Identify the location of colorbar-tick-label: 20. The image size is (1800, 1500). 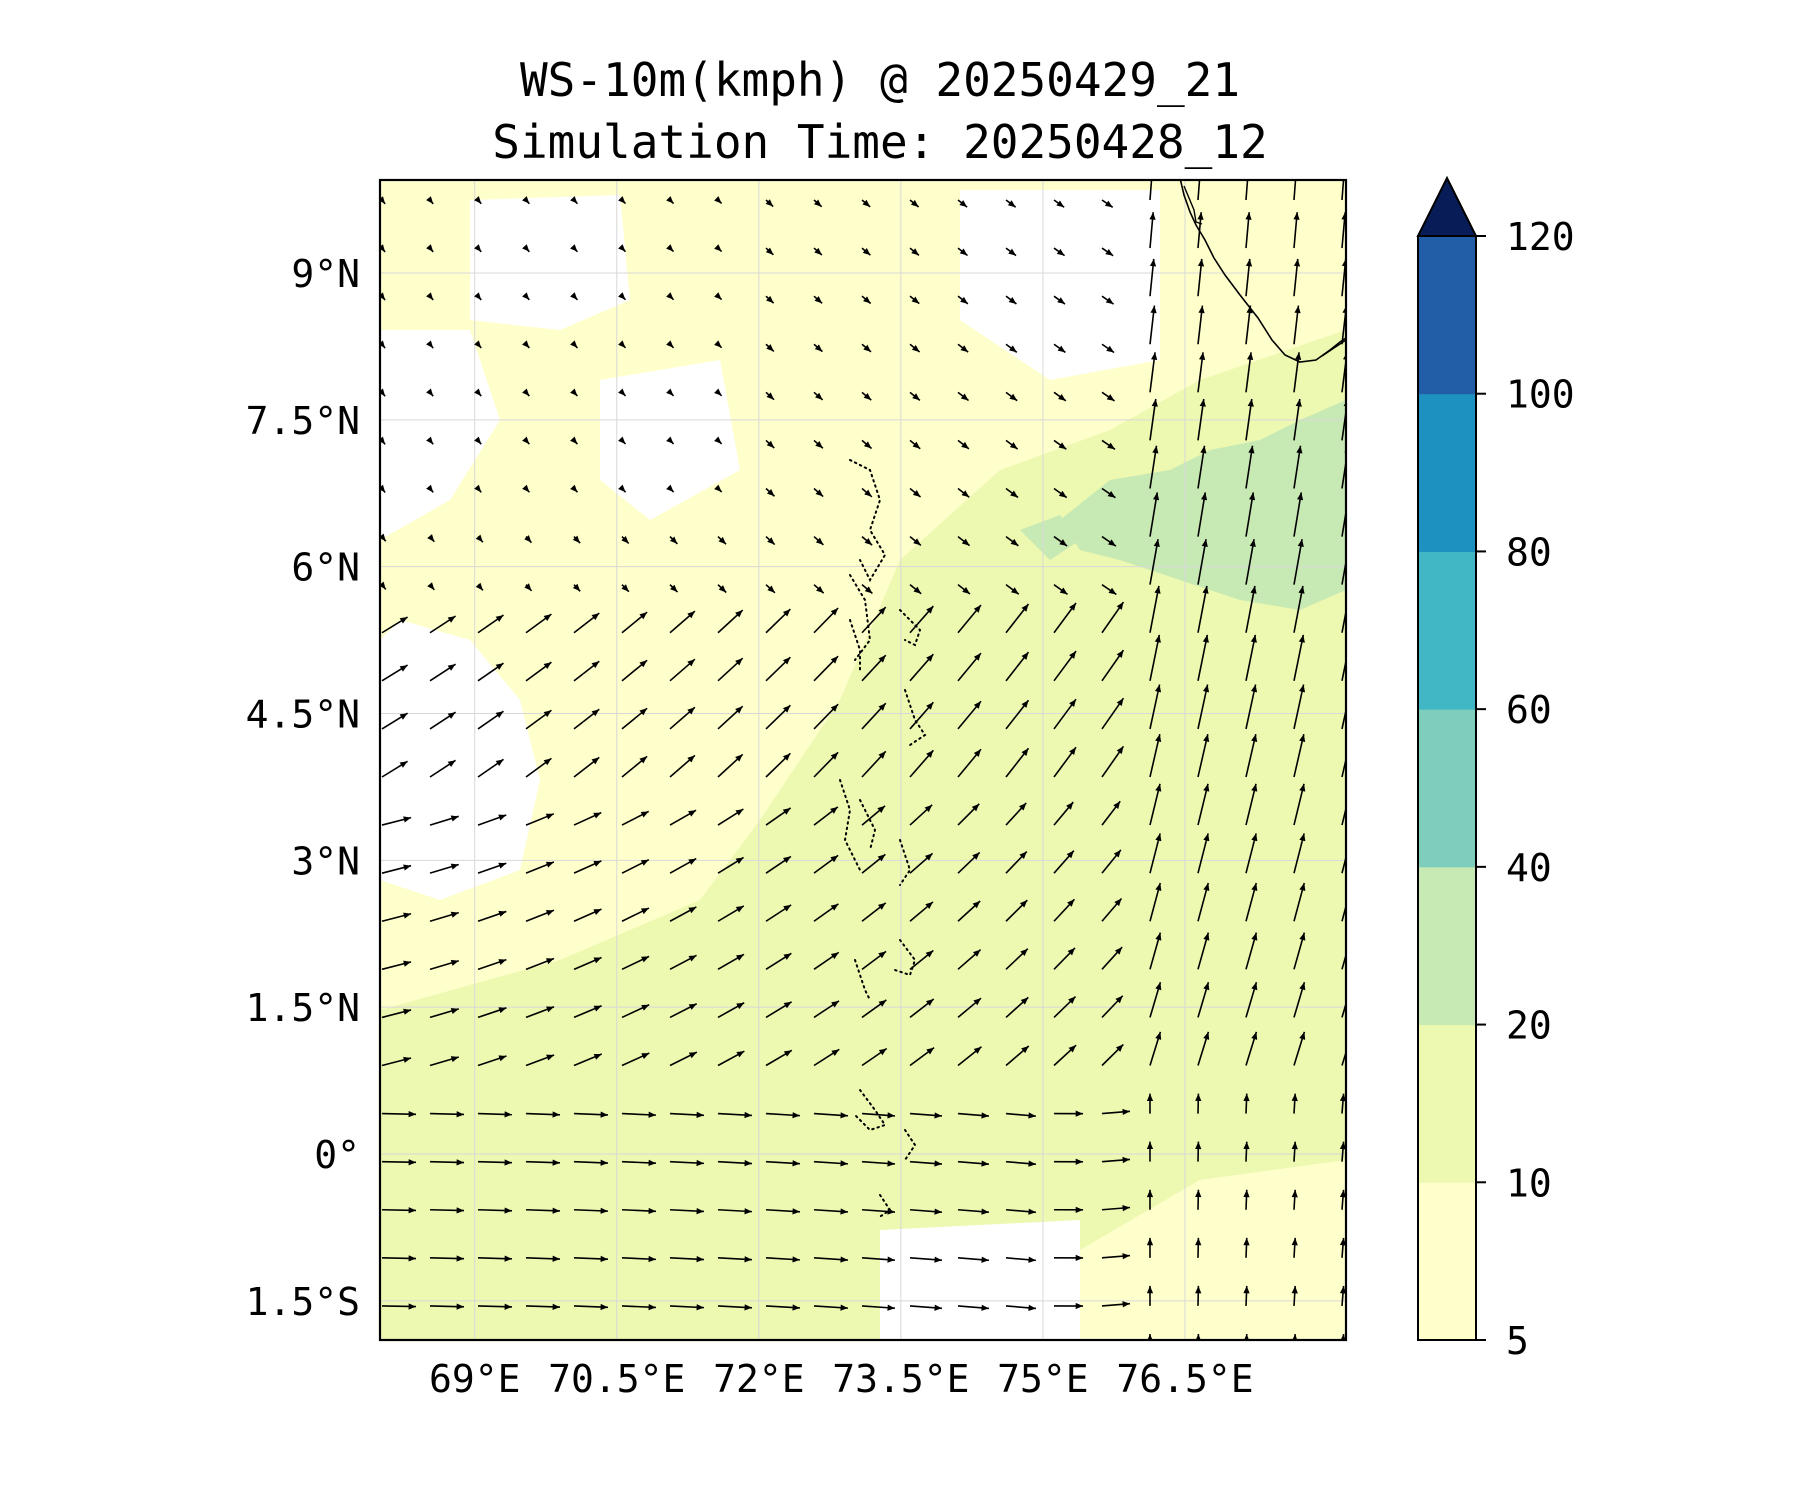
(1529, 1026).